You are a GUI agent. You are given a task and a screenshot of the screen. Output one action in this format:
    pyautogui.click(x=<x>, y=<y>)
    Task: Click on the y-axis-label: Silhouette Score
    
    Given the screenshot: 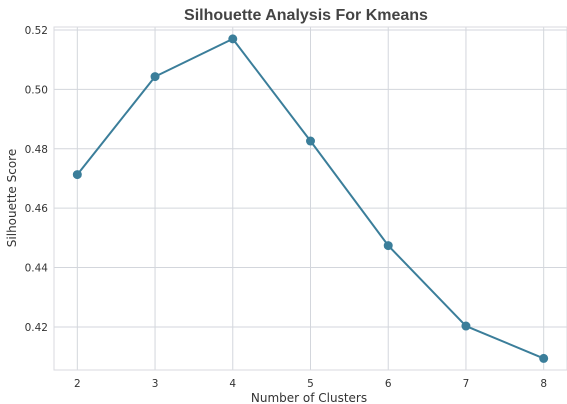 What is the action you would take?
    pyautogui.click(x=12, y=198)
    